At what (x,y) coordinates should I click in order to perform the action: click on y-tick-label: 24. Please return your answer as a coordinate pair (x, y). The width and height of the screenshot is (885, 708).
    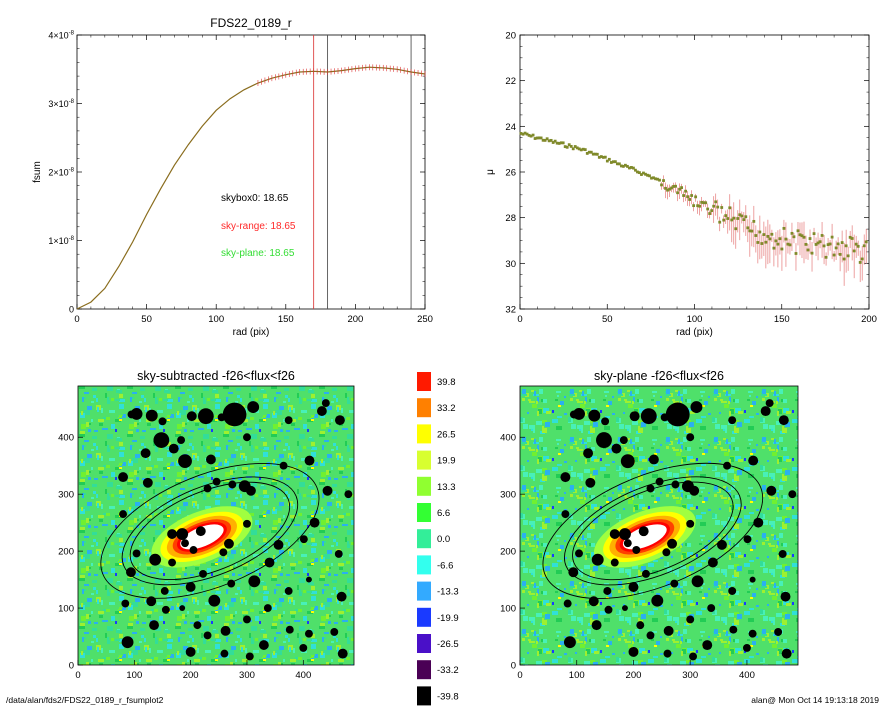
    Looking at the image, I should click on (510, 127).